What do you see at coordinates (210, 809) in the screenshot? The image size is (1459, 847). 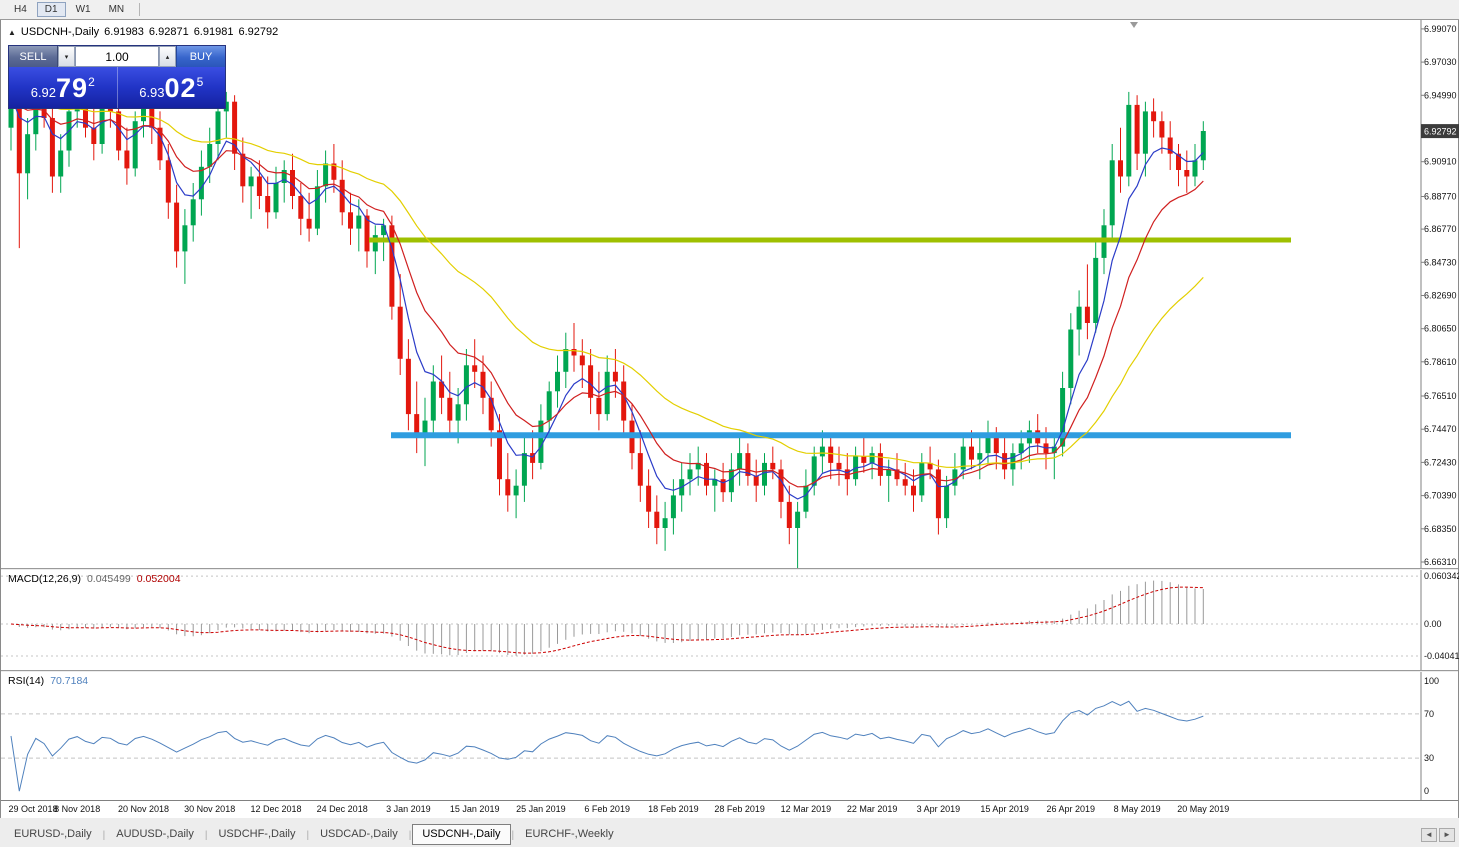 I see `date-axis-label: 30 Nov 2018` at bounding box center [210, 809].